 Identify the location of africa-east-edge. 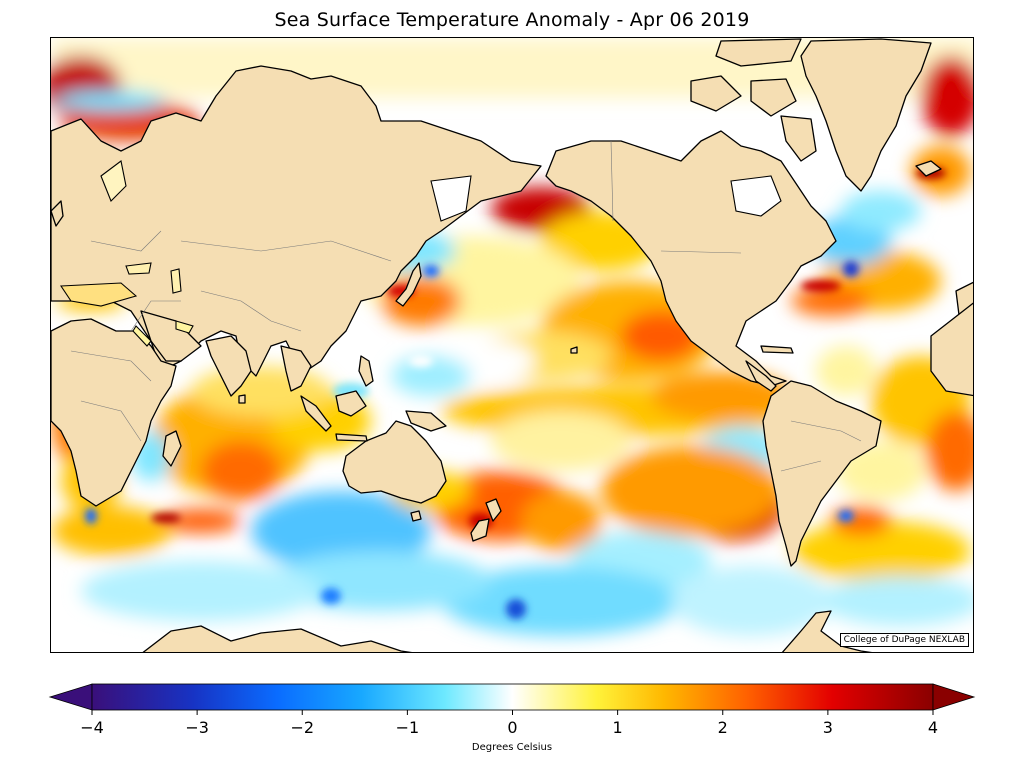
(951, 349).